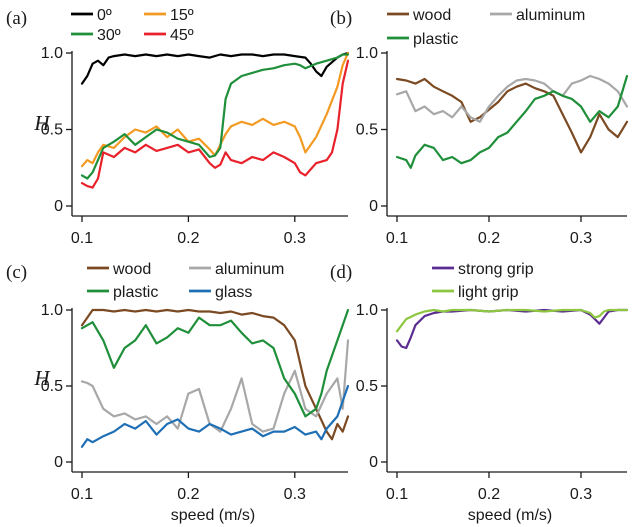 The width and height of the screenshot is (633, 527). Describe the element at coordinates (16, 272) in the screenshot. I see `panel-label: (c)` at that location.